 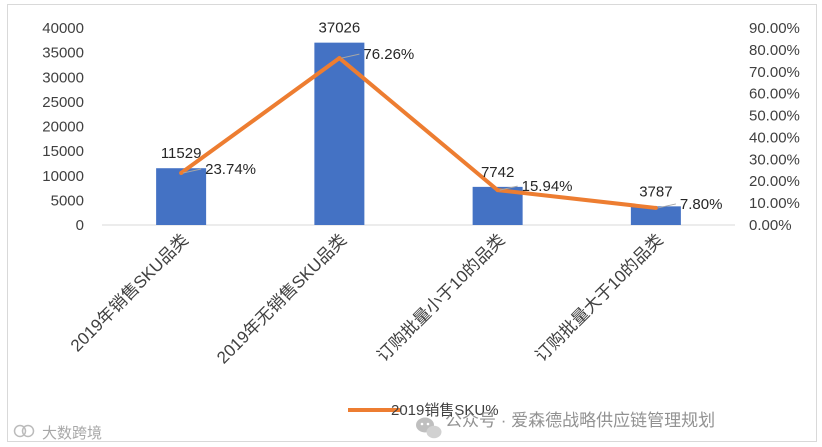 I want to click on right-tick-label: 40.00%, so click(x=774, y=137).